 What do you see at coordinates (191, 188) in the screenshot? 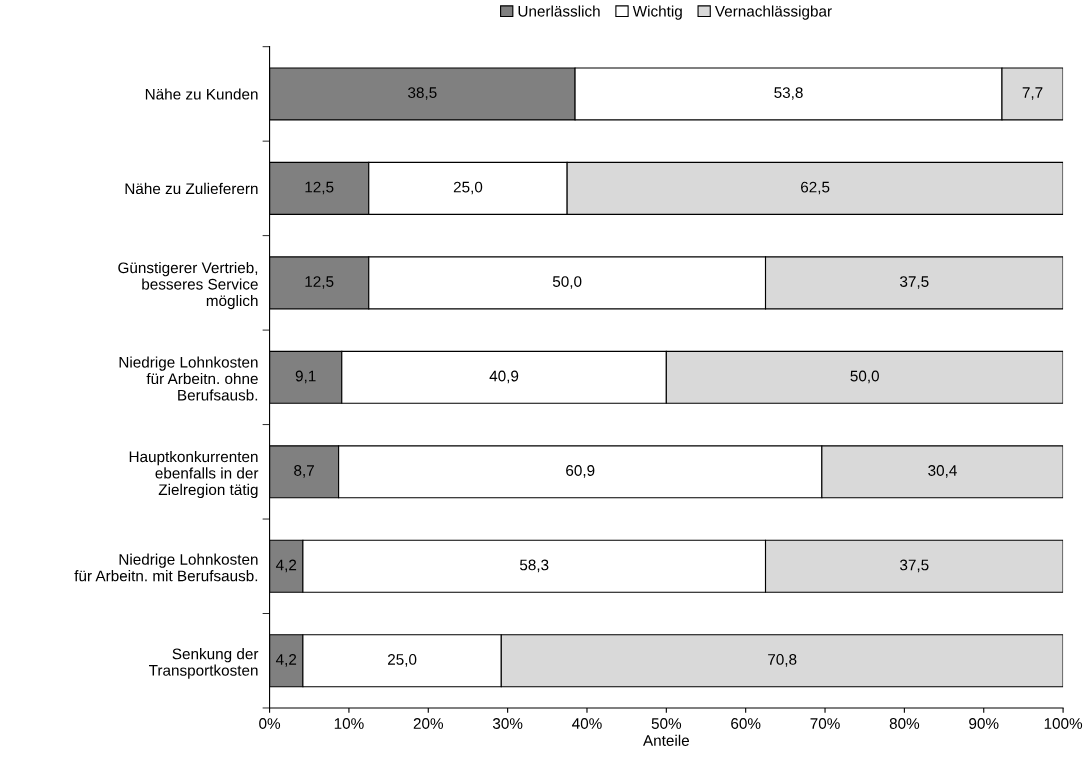
I see `y-tick-label: Nähe zu Zulieferern` at bounding box center [191, 188].